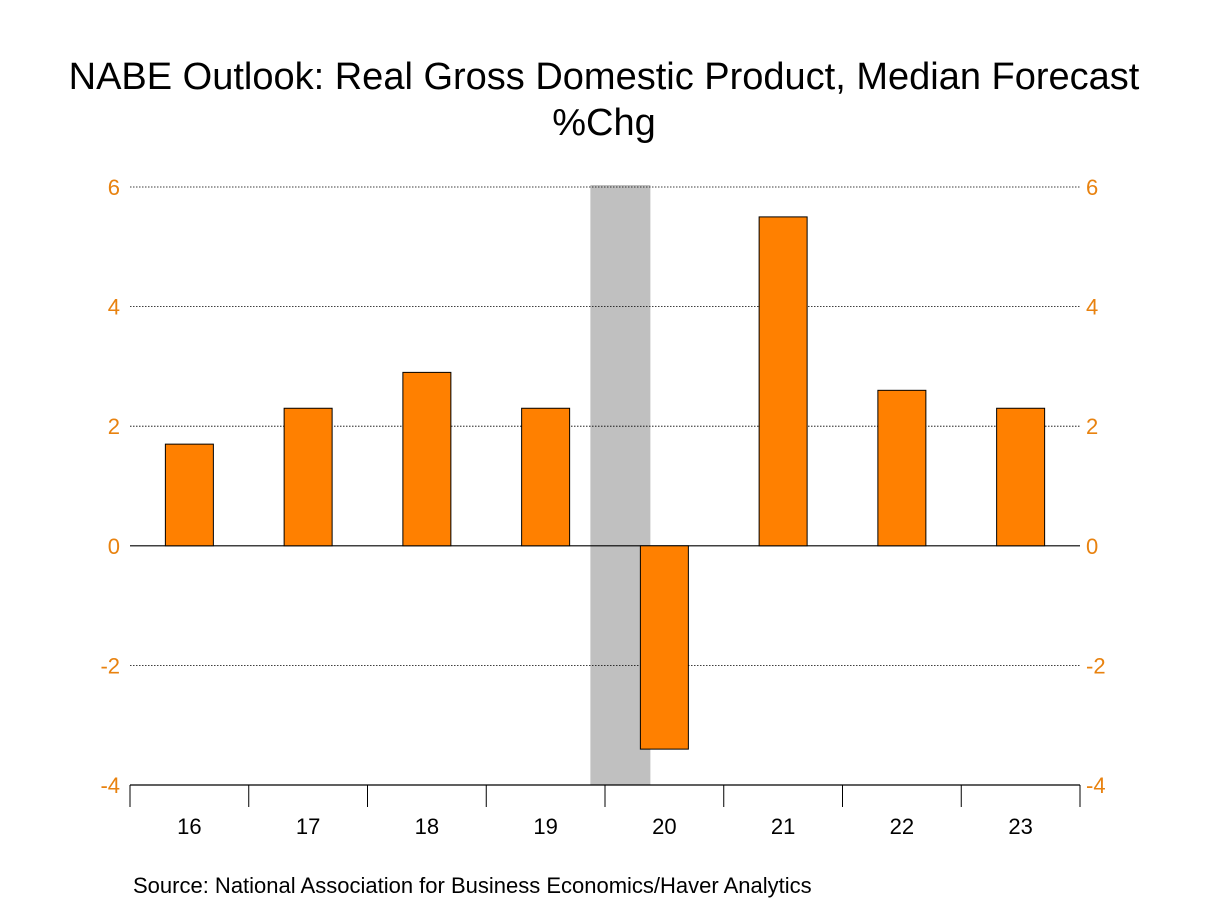 The width and height of the screenshot is (1208, 906). What do you see at coordinates (545, 826) in the screenshot?
I see `x-tick-label: 19` at bounding box center [545, 826].